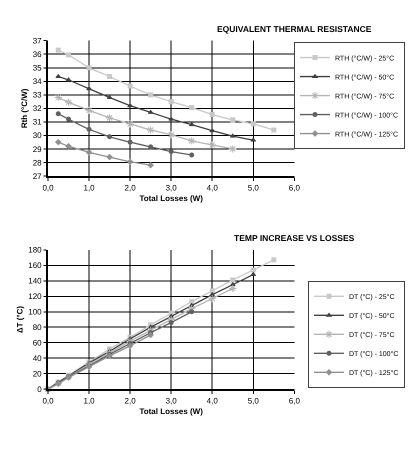  I want to click on chart-title: TEMP INCREASE VS LOSSES, so click(294, 238).